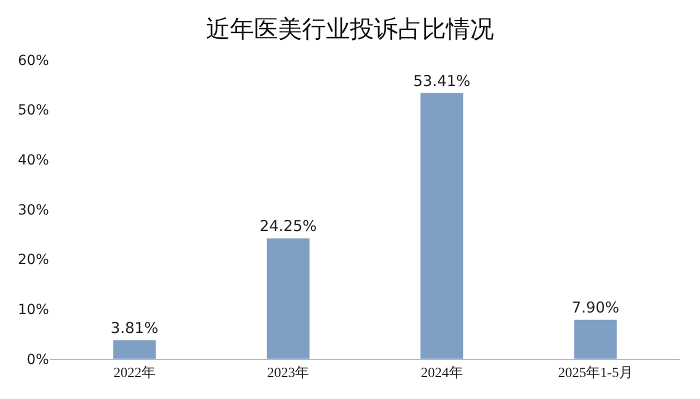 The height and width of the screenshot is (399, 700). What do you see at coordinates (33, 60) in the screenshot?
I see `y-tick-label: 60%` at bounding box center [33, 60].